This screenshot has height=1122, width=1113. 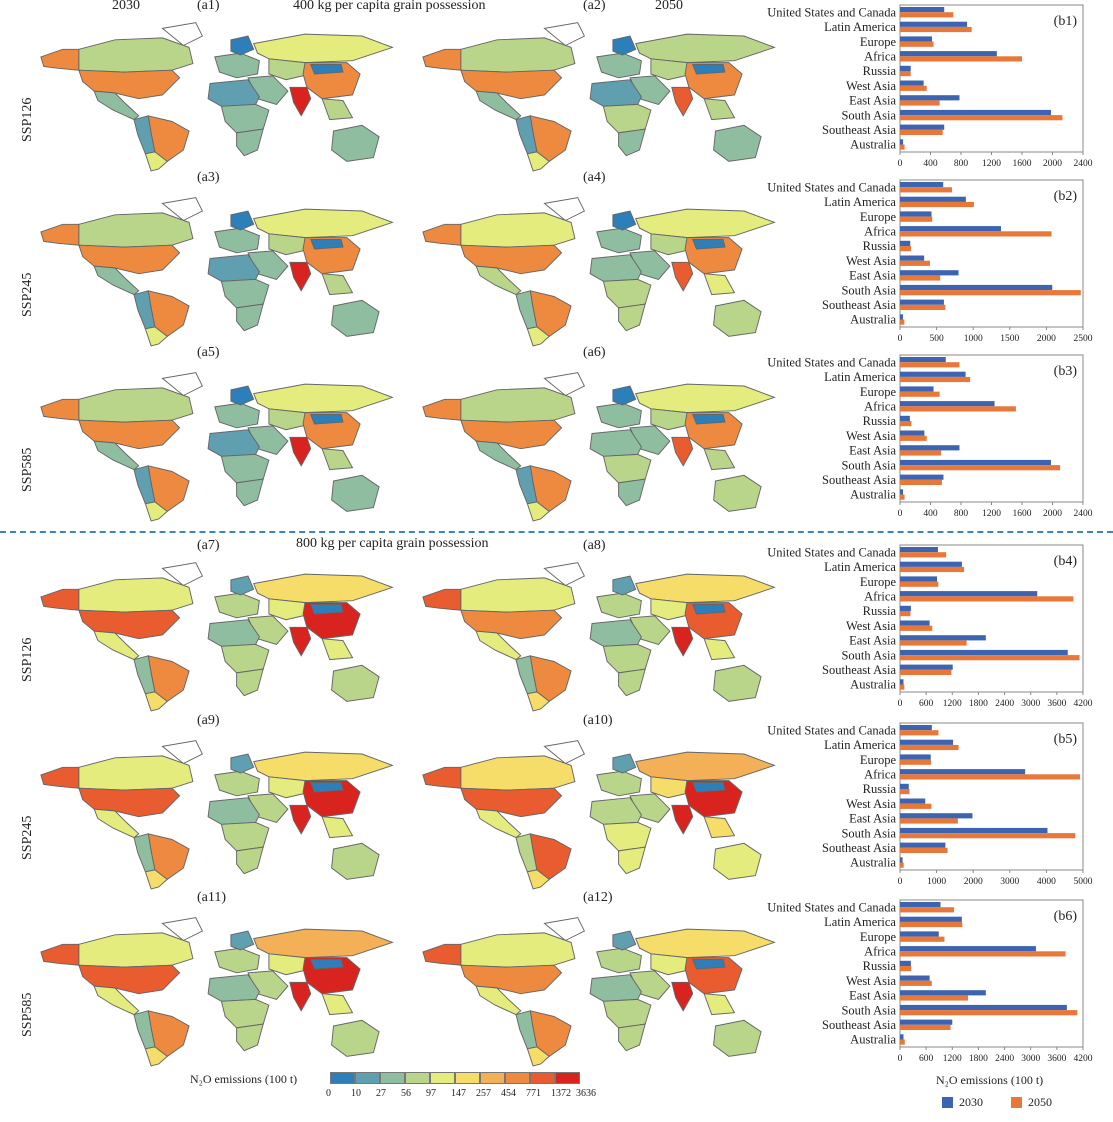 What do you see at coordinates (978, 1059) in the screenshot?
I see `x-tick-label: 1800` at bounding box center [978, 1059].